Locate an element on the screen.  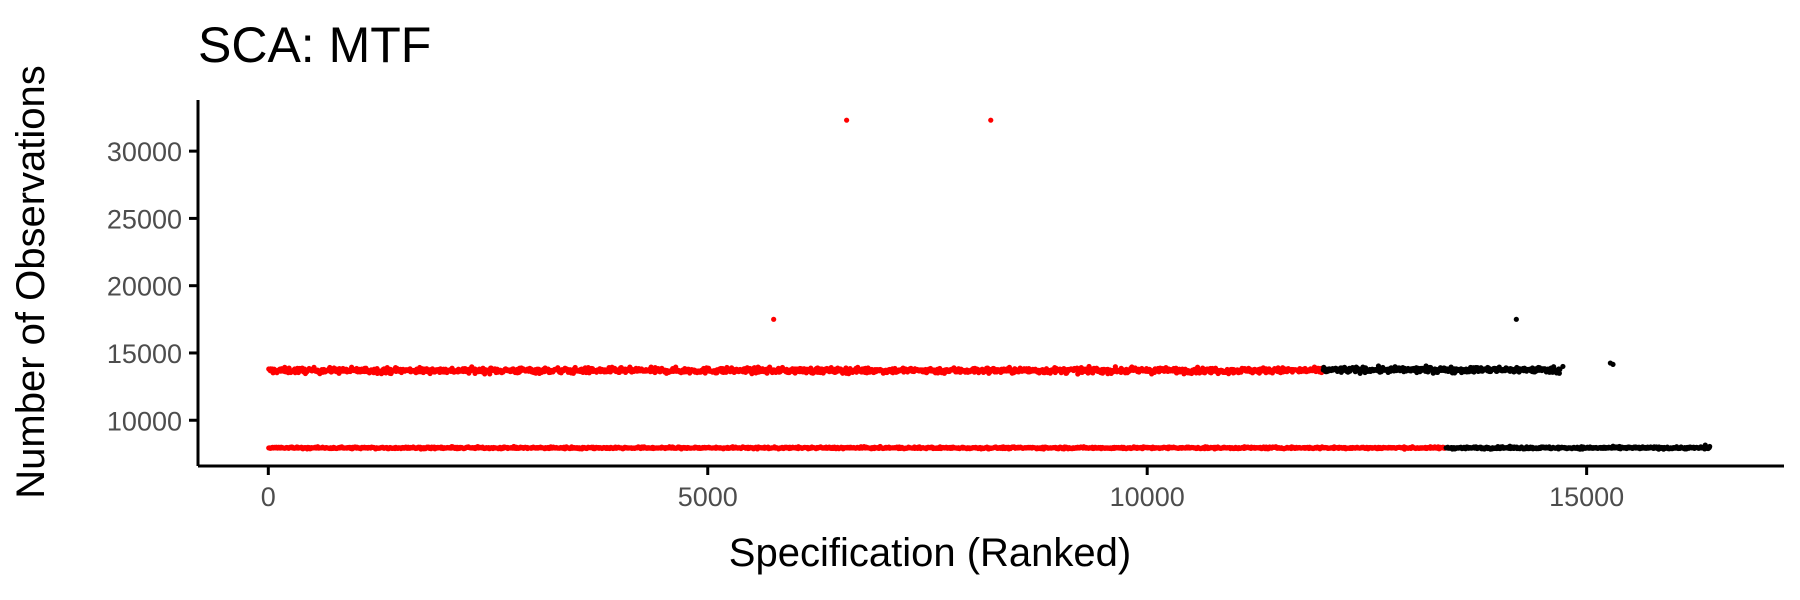
x-tick-label: 10000 is located at coordinates (1147, 497).